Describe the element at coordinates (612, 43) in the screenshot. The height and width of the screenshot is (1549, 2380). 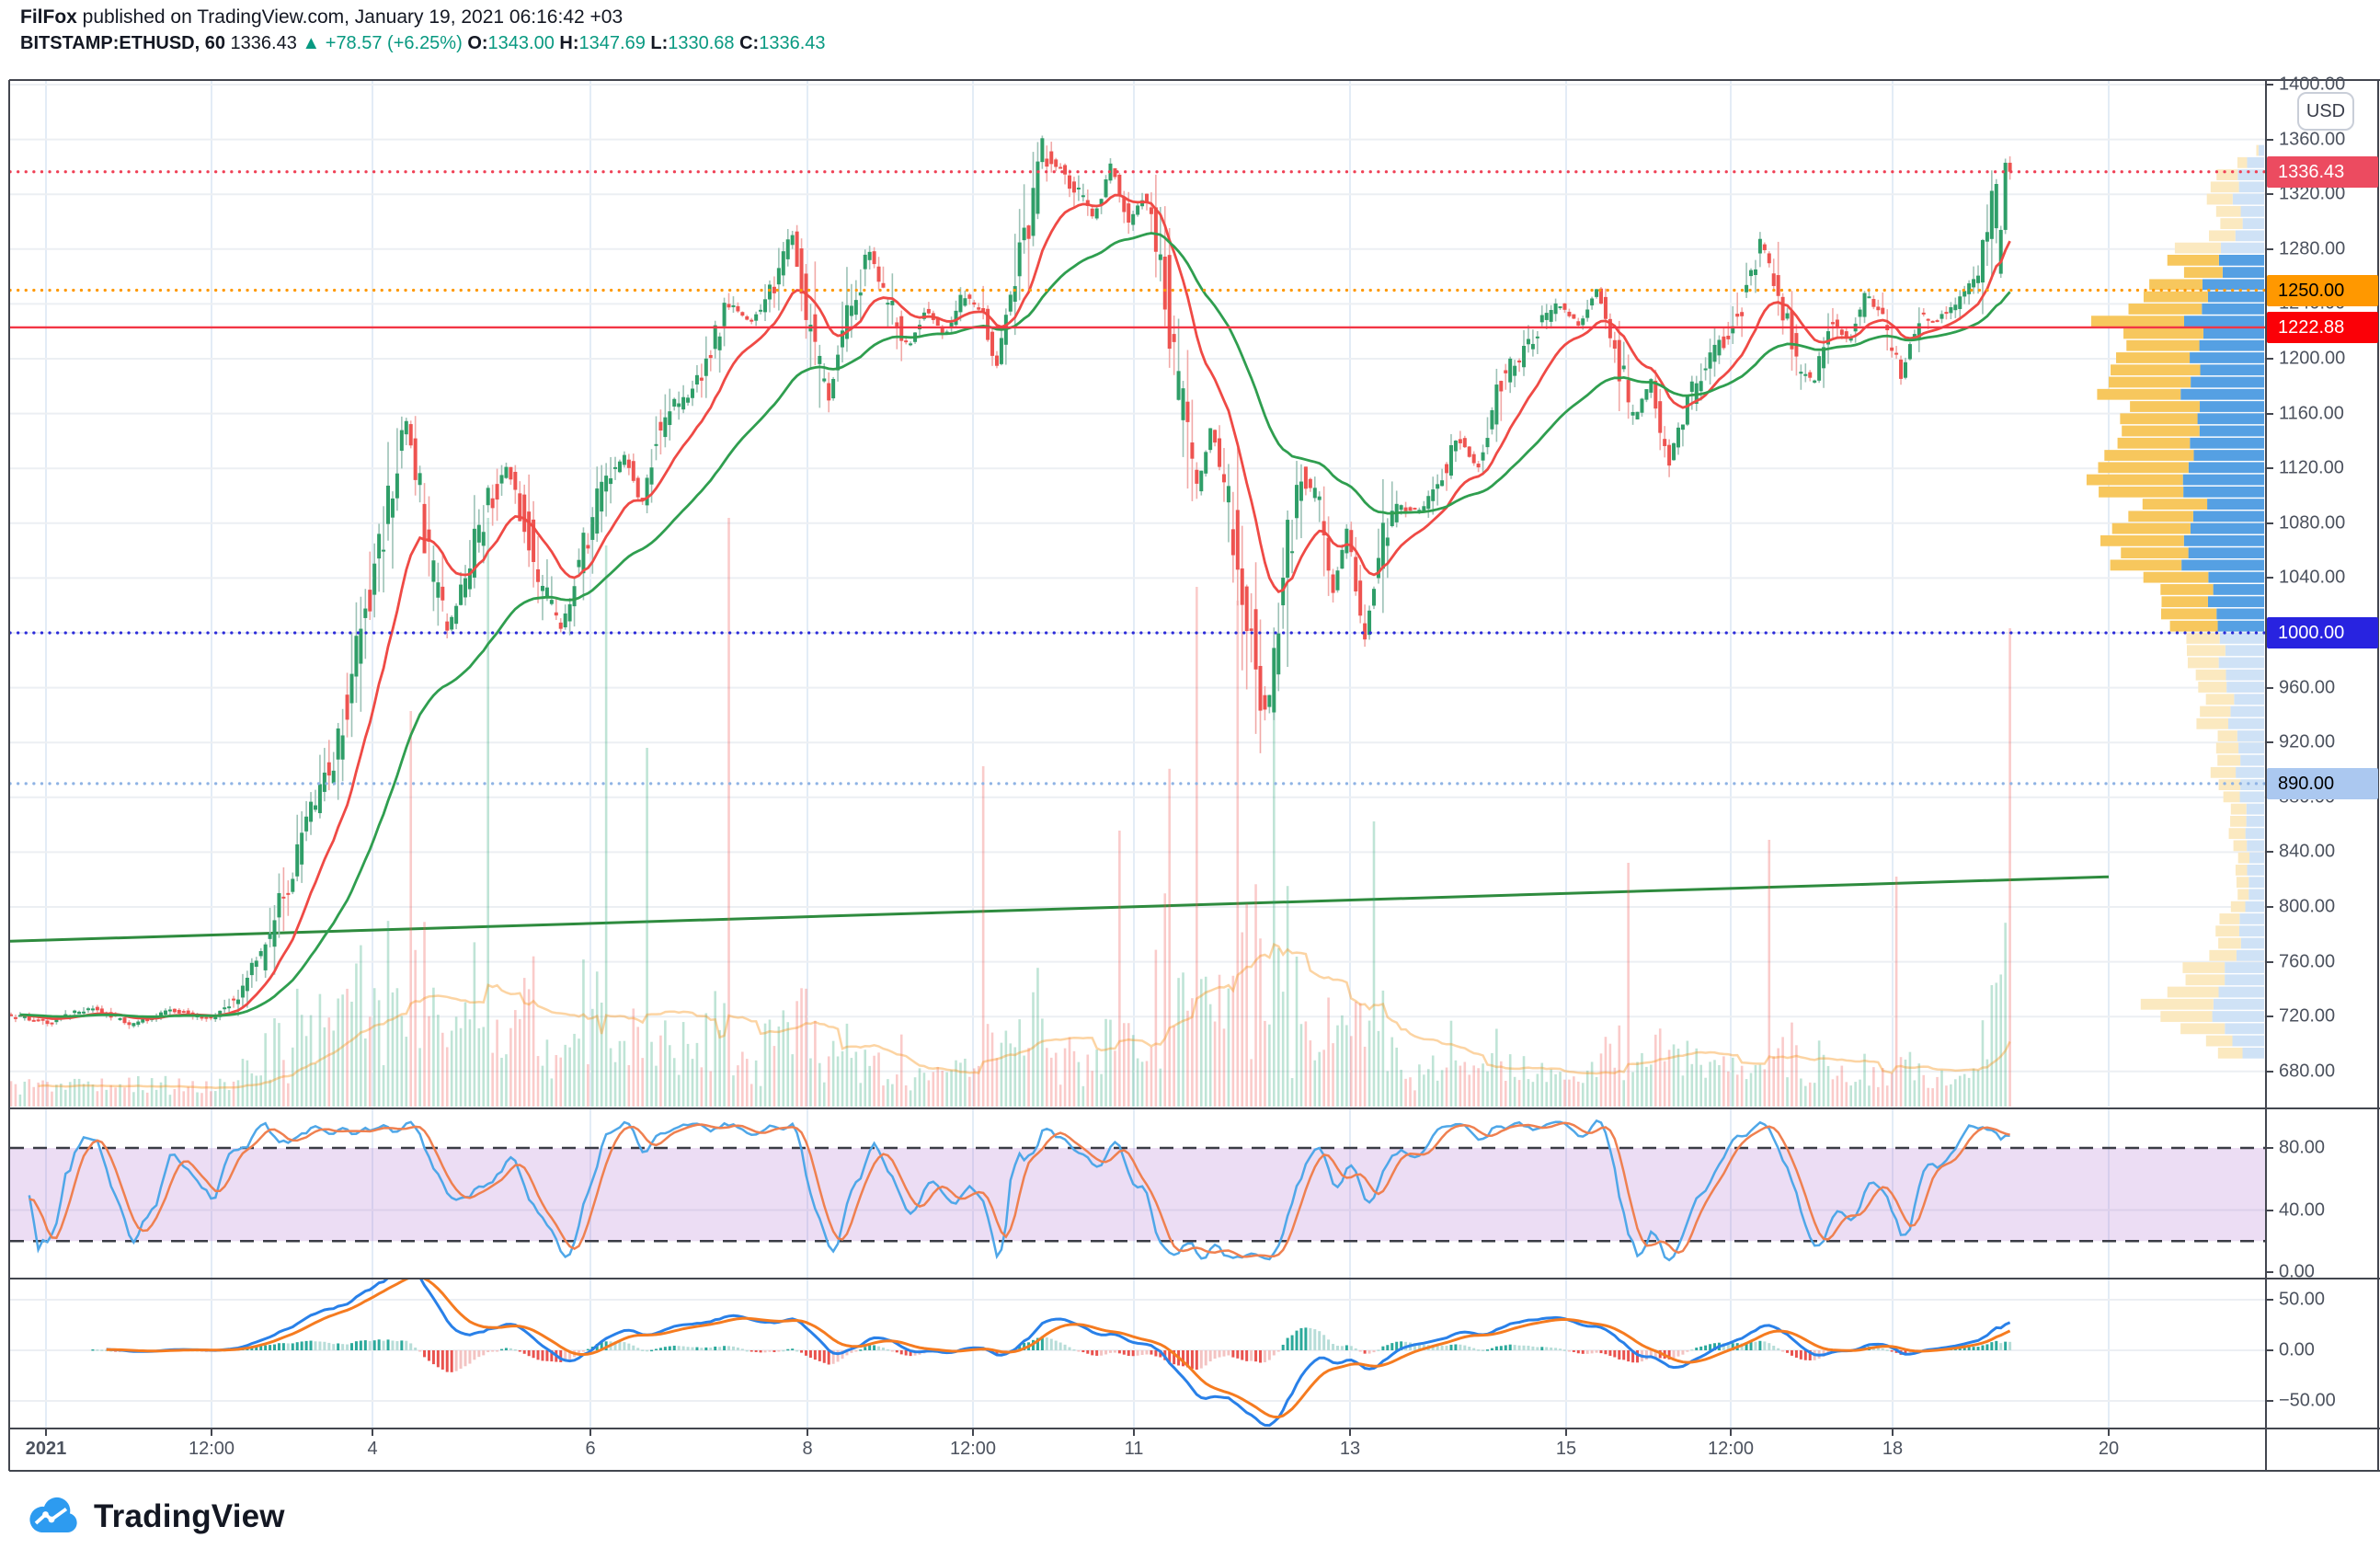
I see `symbol-info-segment: 1347.69` at that location.